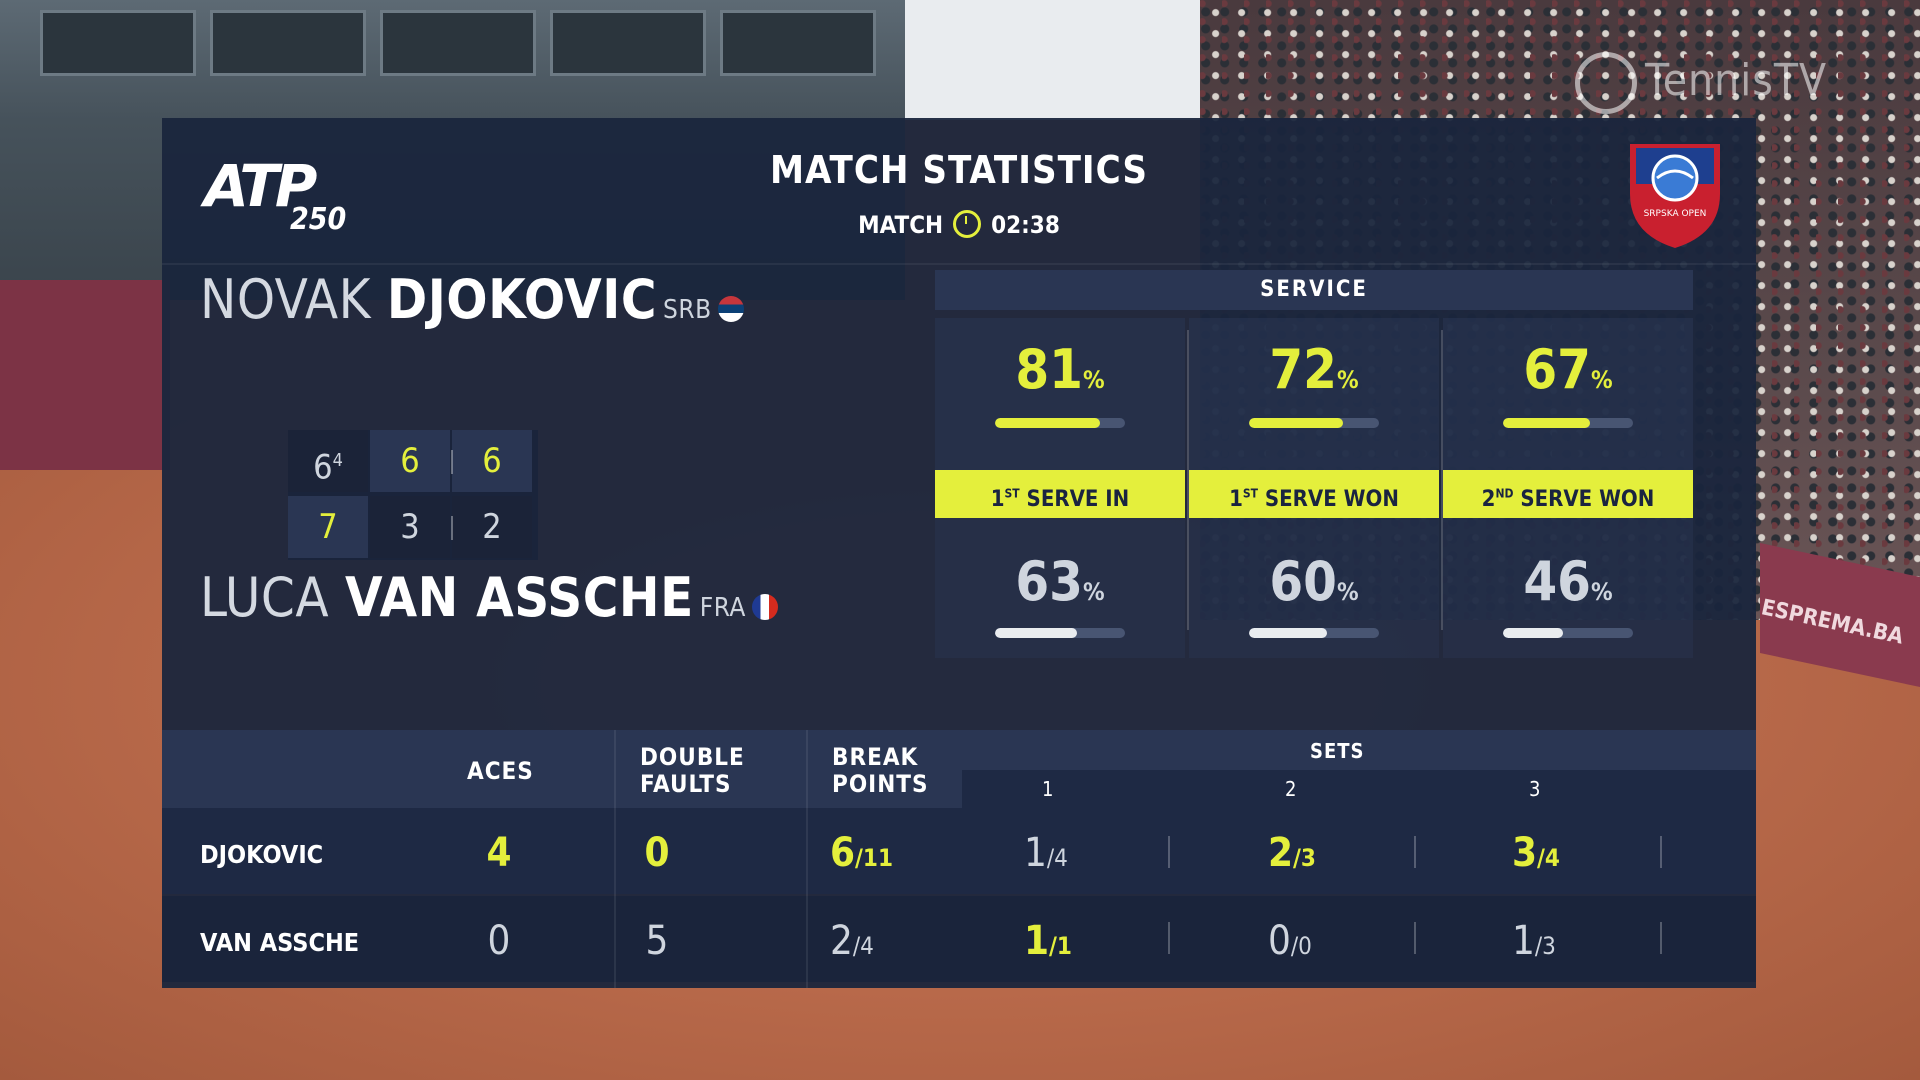  What do you see at coordinates (260, 186) in the screenshot?
I see `atp-logo-text: ATP` at bounding box center [260, 186].